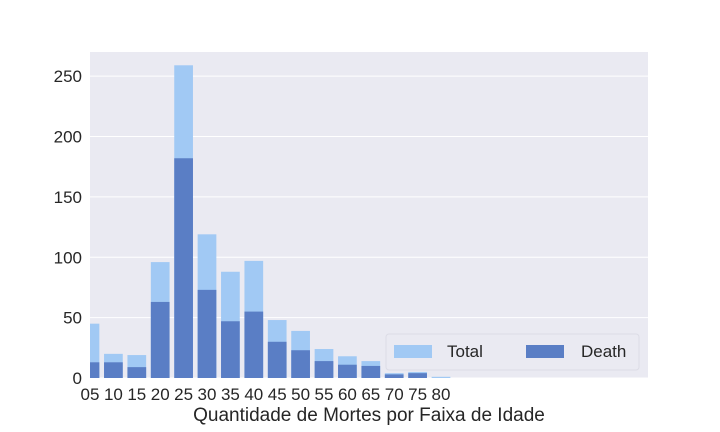 This screenshot has width=720, height=432. I want to click on legend-label-death: Death, so click(603, 351).